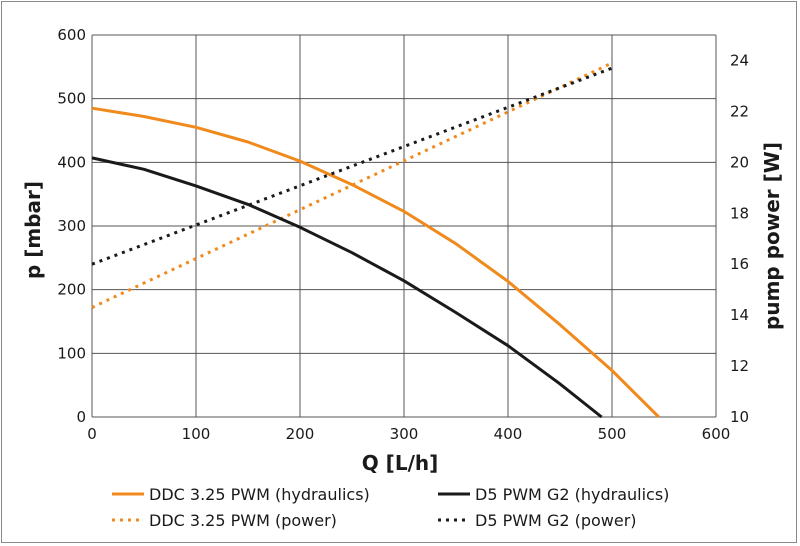 The height and width of the screenshot is (546, 800). I want to click on y-tick-label: 0, so click(81, 417).